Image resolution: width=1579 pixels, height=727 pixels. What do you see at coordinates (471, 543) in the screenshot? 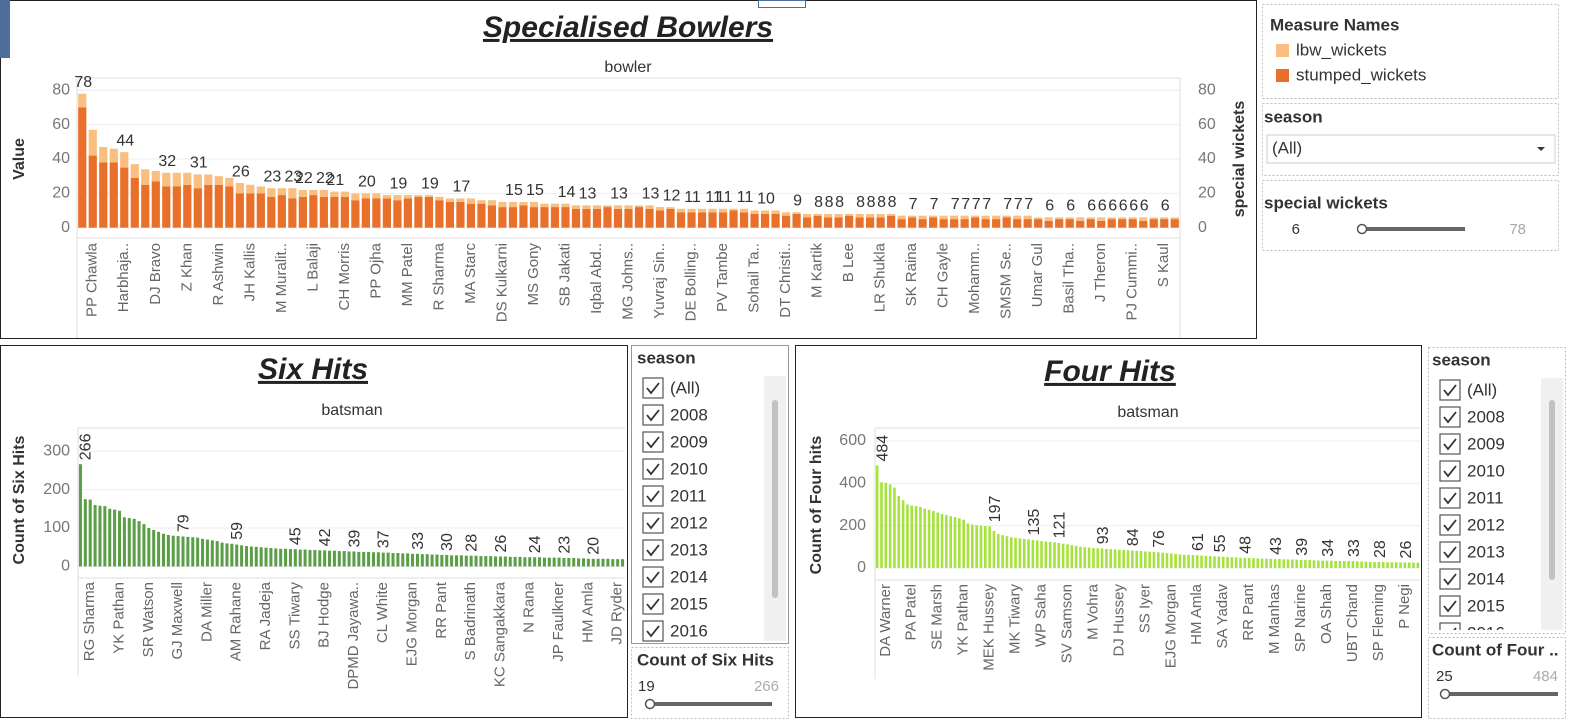
I see `data-label: 28` at bounding box center [471, 543].